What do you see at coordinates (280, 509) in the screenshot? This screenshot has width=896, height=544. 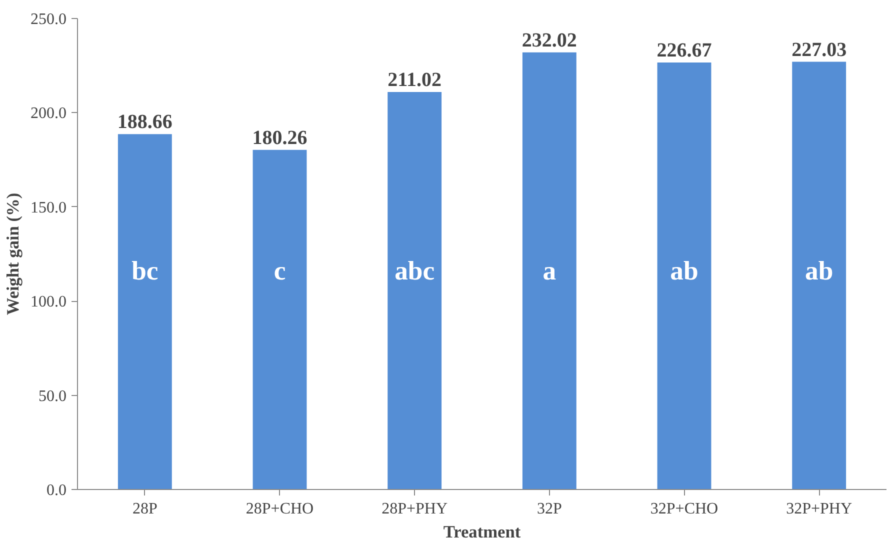 I see `x-tick-label: 28P+CHO` at bounding box center [280, 509].